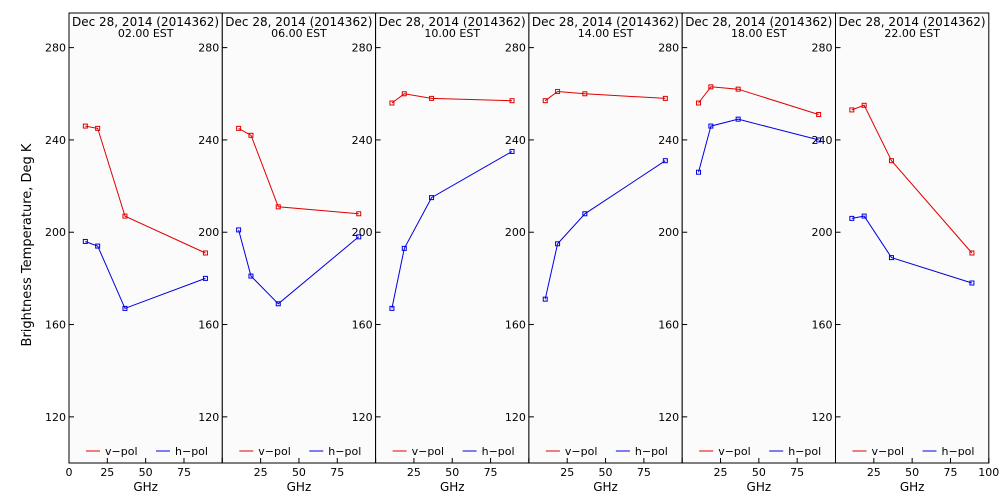 This screenshot has width=1000, height=504. What do you see at coordinates (912, 249) in the screenshot?
I see `panel-6-series-h-pol-line` at bounding box center [912, 249].